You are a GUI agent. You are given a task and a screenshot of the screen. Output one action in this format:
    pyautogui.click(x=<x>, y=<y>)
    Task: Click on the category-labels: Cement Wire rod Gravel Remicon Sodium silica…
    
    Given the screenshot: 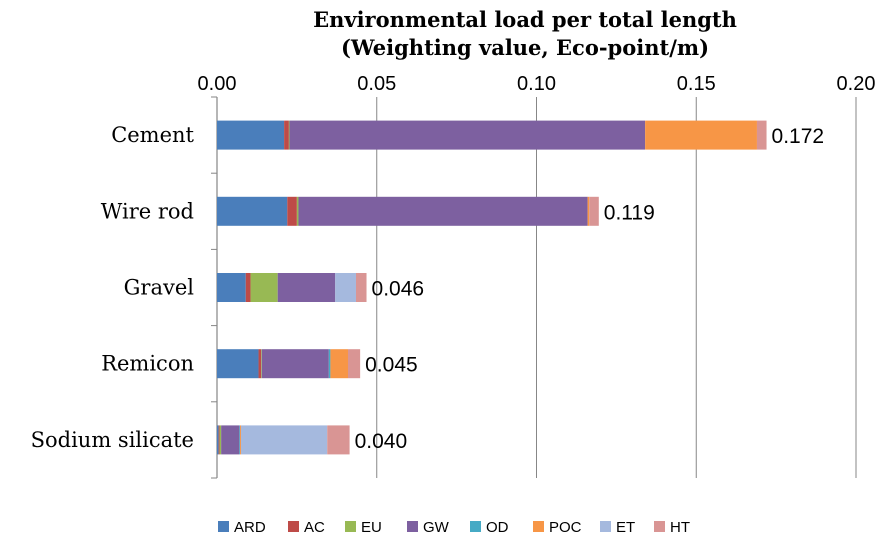 What is the action you would take?
    pyautogui.click(x=113, y=287)
    